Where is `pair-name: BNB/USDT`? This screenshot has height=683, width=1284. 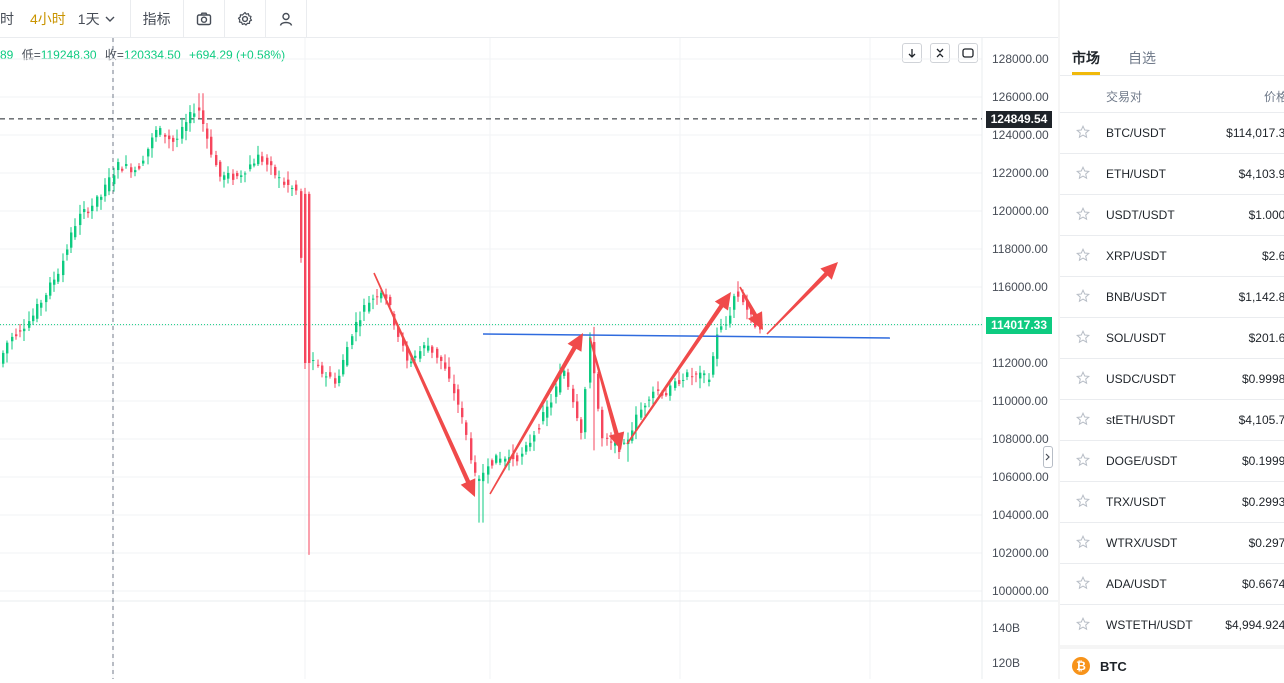
pair-name: BNB/USDT is located at coordinates (1136, 297).